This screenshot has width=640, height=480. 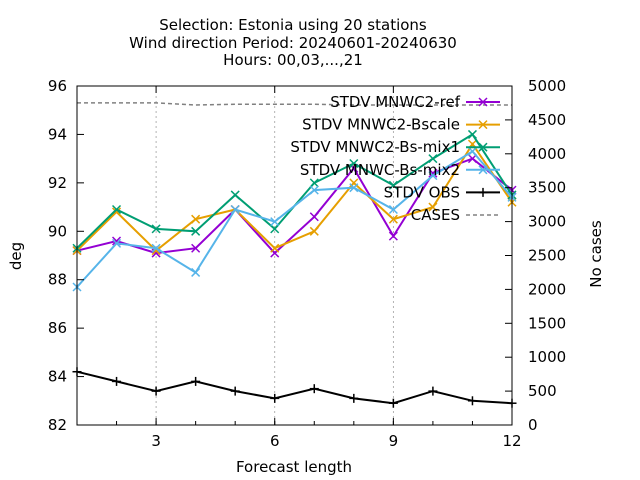 I want to click on legend-entry-3: STDV MNWC-Bs-mix2, so click(x=400, y=170).